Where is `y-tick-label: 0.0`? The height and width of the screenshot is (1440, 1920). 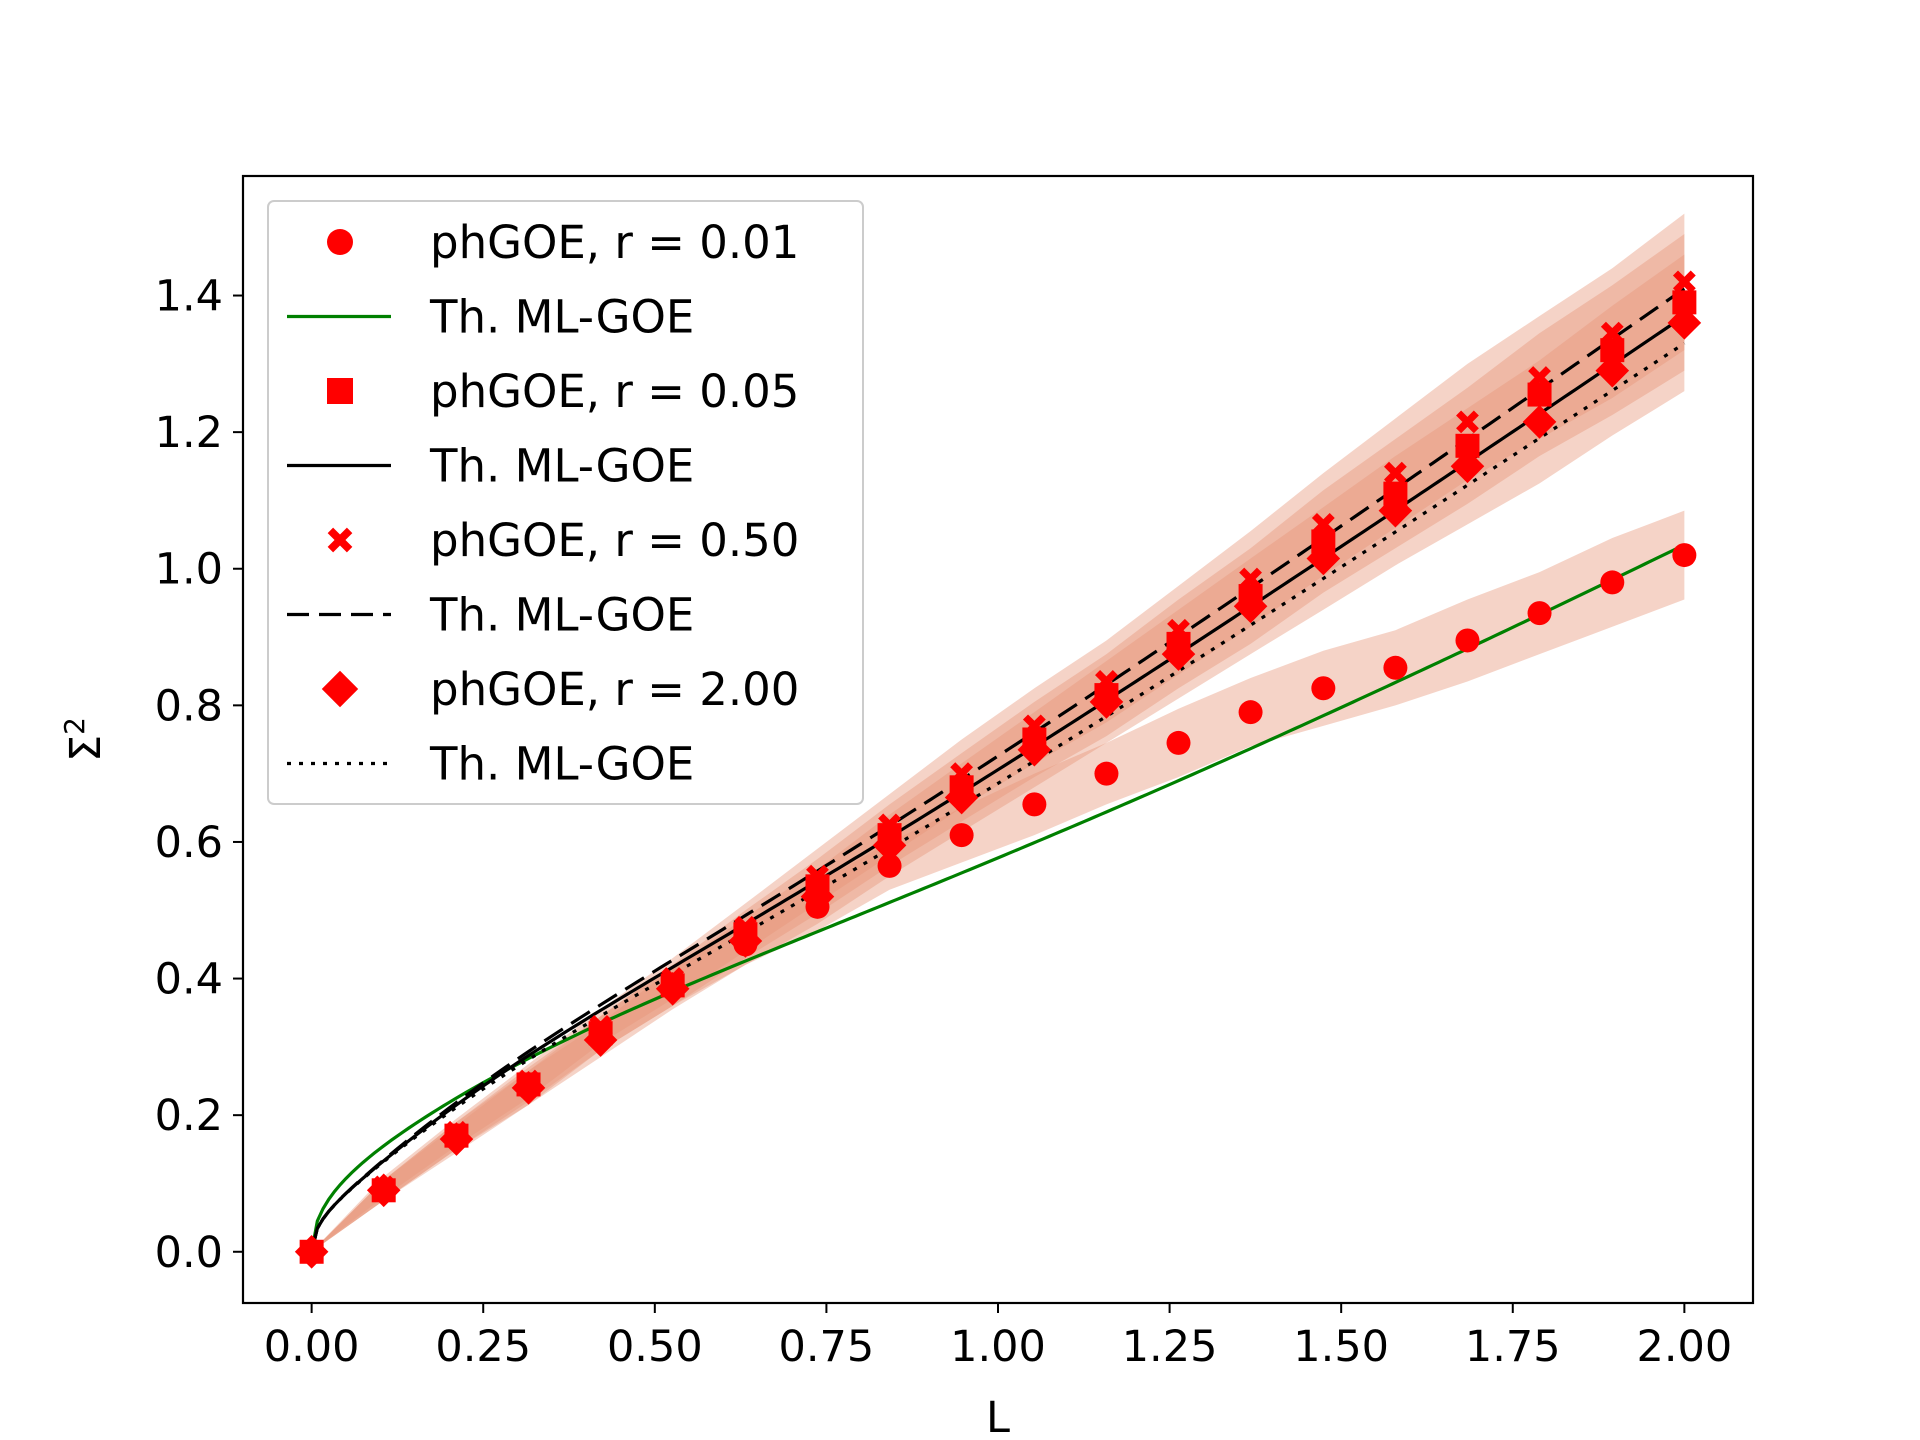 y-tick-label: 0.0 is located at coordinates (189, 1253).